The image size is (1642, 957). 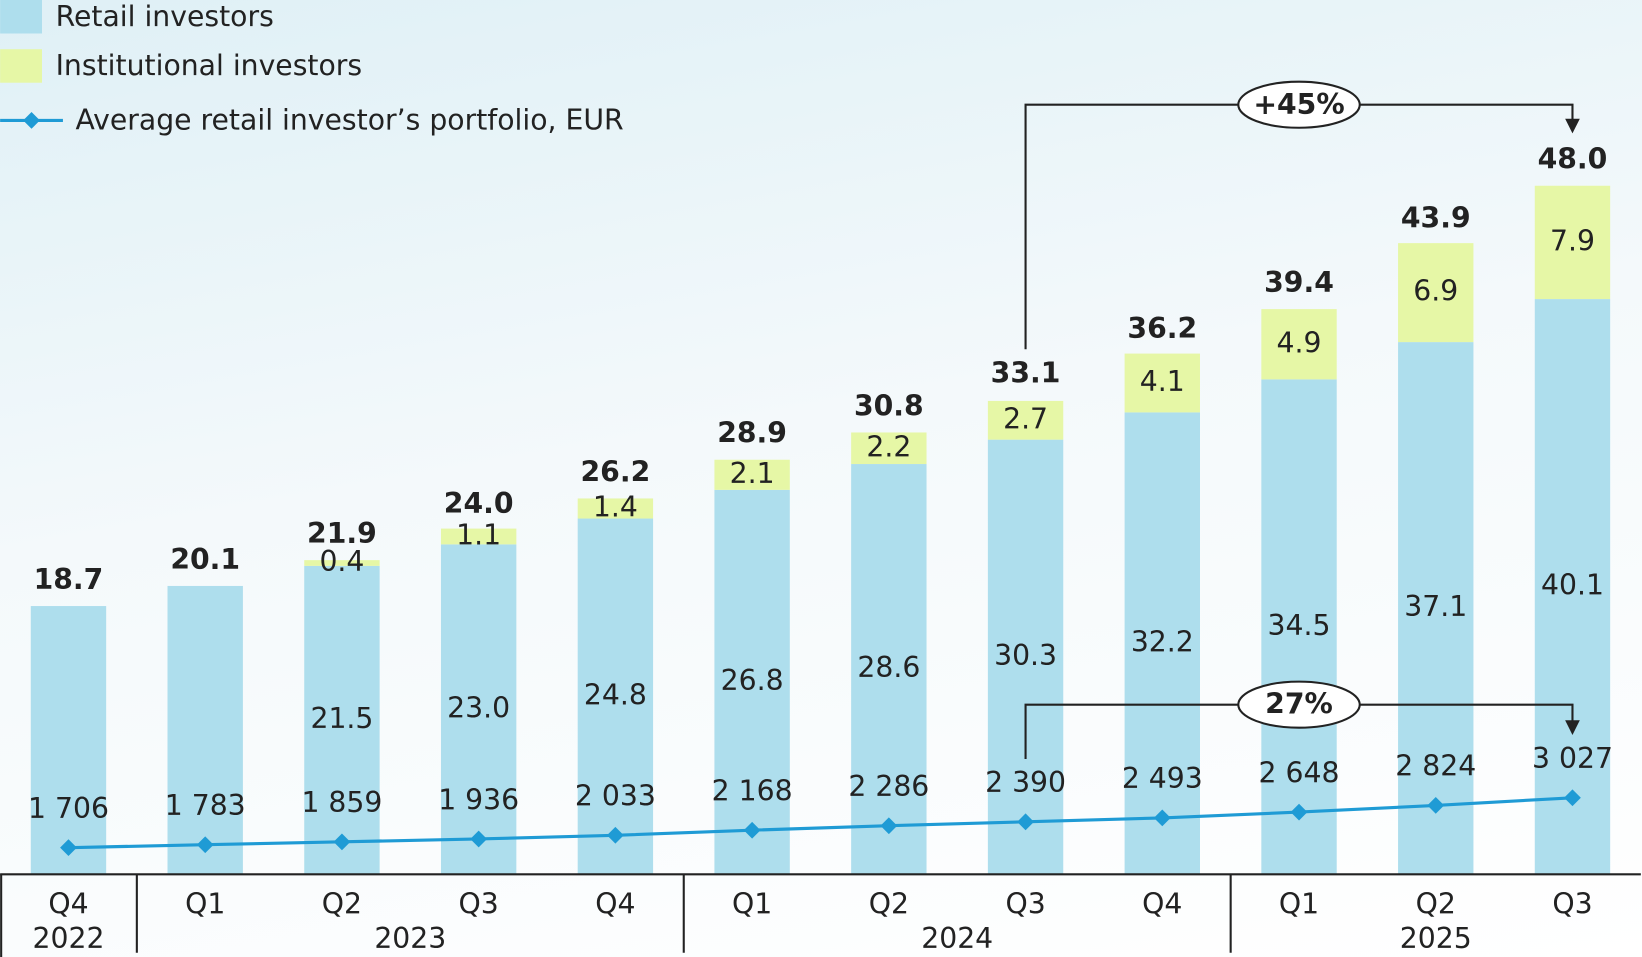 I want to click on total-label: 39.4, so click(x=1299, y=282).